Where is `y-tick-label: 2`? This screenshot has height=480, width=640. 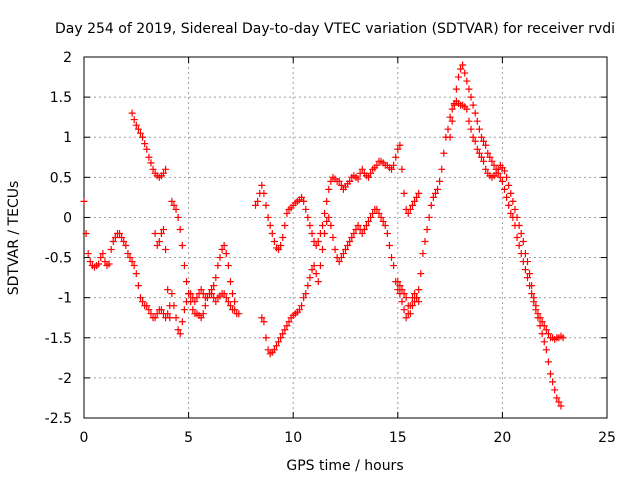
y-tick-label: 2 is located at coordinates (67, 58).